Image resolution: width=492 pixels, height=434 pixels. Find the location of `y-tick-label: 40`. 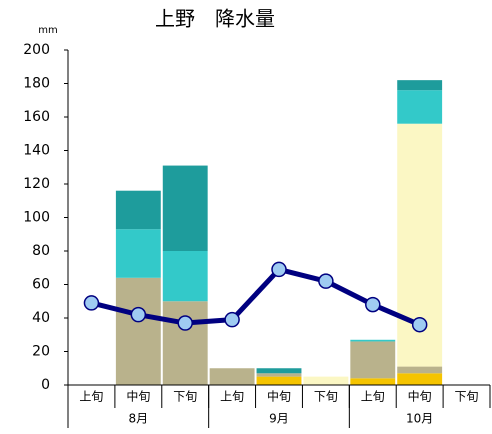

y-tick-label: 40 is located at coordinates (41, 318).